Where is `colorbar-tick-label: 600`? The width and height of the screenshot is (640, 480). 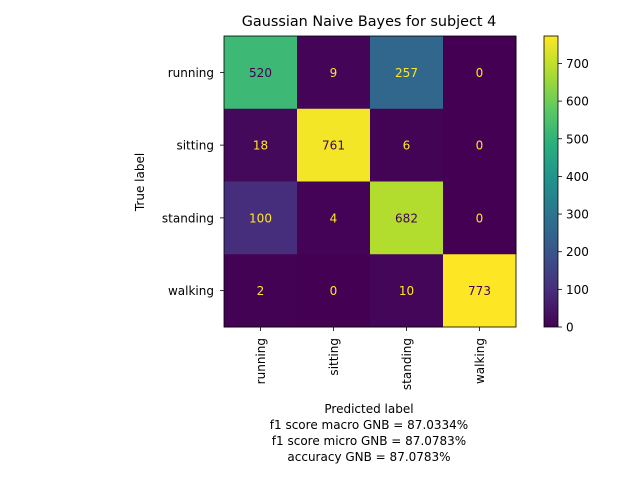 colorbar-tick-label: 600 is located at coordinates (577, 102).